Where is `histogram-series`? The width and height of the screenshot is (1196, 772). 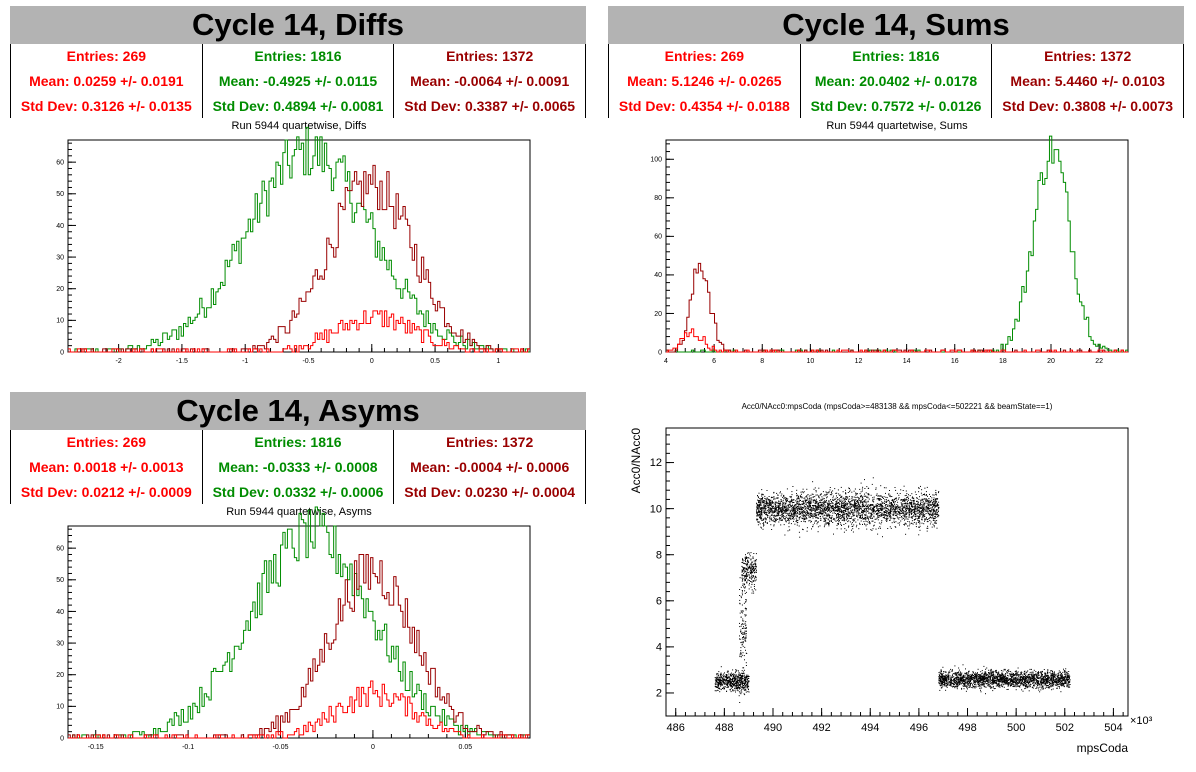 histogram-series is located at coordinates (897, 340).